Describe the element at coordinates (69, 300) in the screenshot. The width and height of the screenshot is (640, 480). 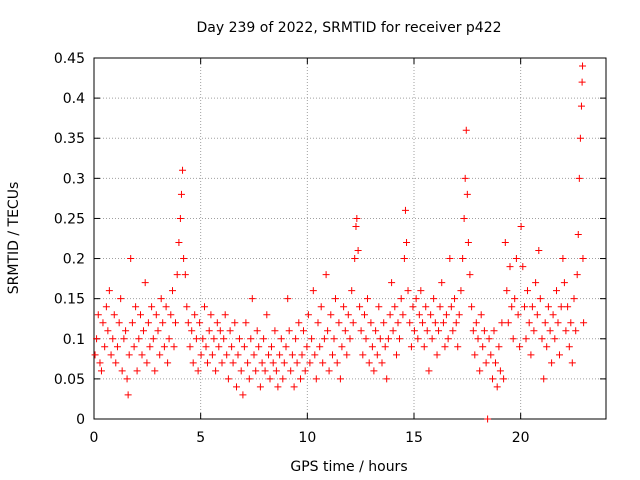
I see `y-tick-label: 0.15` at that location.